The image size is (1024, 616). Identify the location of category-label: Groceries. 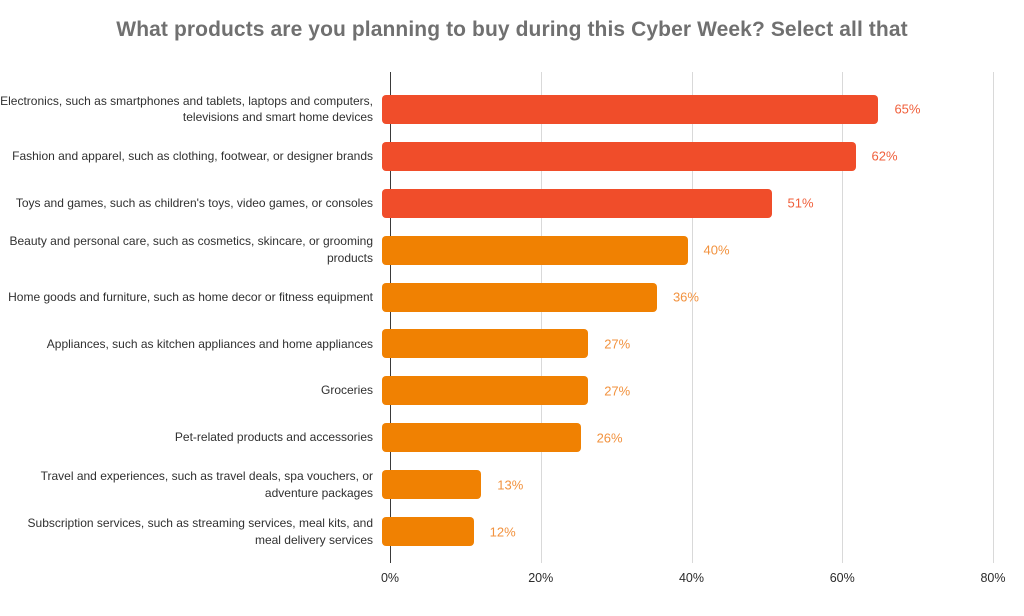
(346, 390).